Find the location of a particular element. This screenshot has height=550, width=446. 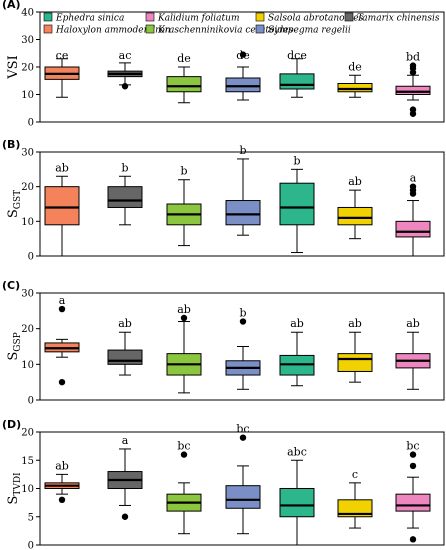

box-sympegma-regelii: bc is located at coordinates (243, 479).